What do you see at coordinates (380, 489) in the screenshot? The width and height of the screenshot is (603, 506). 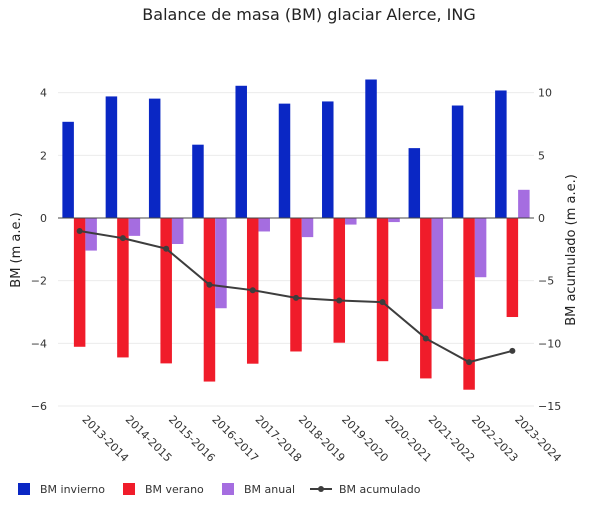 I see `legend-label: BM acumulado` at bounding box center [380, 489].